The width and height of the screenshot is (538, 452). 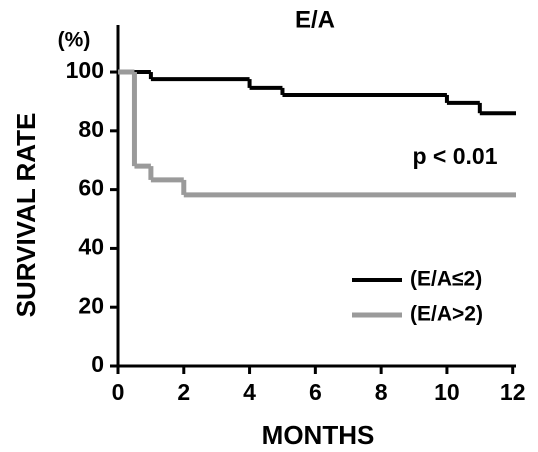 I want to click on y-axis-label: SURVIVAL RATE, so click(x=26, y=215).